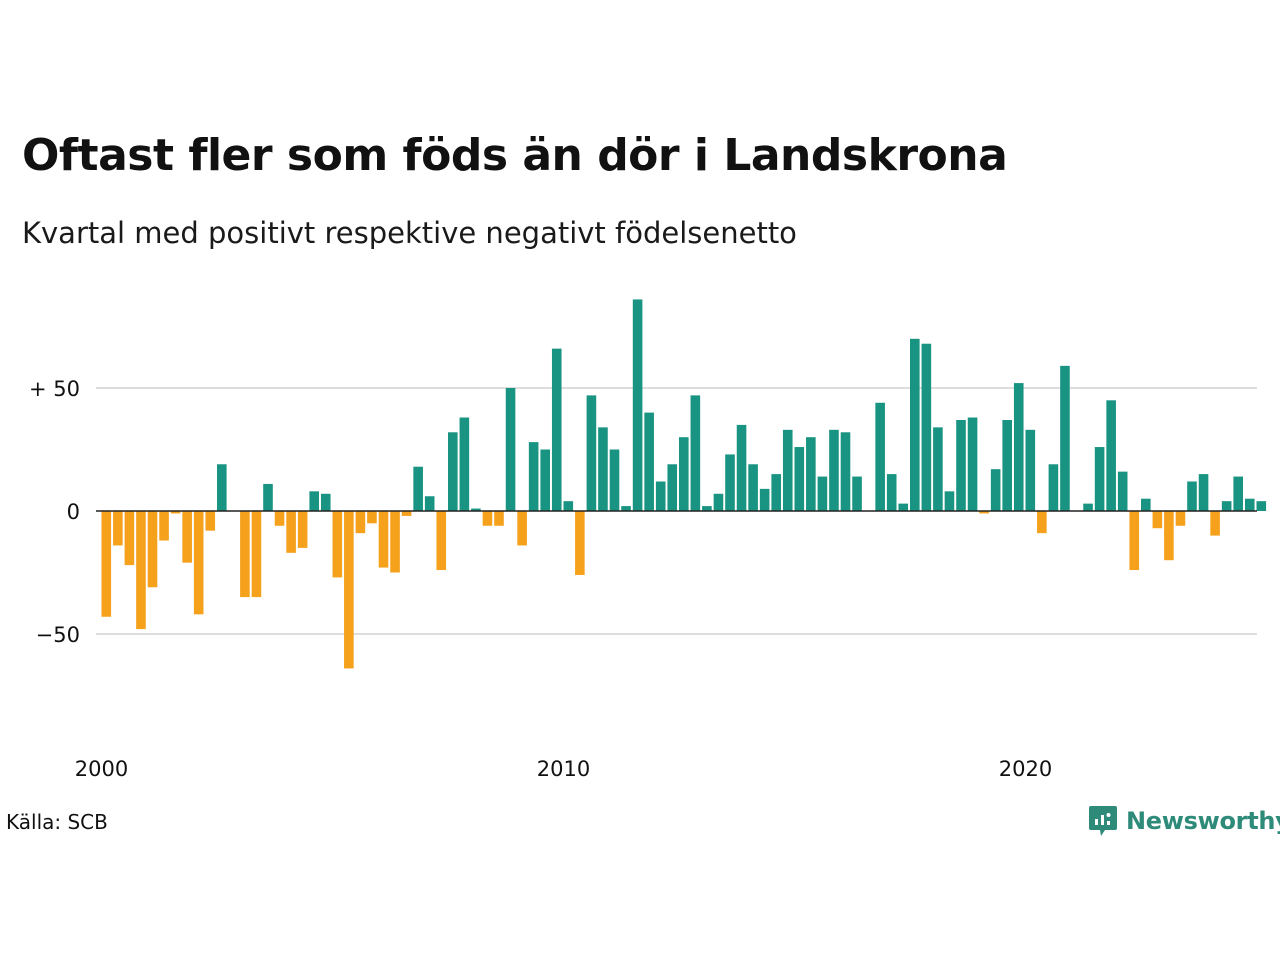 The width and height of the screenshot is (1280, 960). I want to click on brand-name: Newsworthy, so click(1203, 821).